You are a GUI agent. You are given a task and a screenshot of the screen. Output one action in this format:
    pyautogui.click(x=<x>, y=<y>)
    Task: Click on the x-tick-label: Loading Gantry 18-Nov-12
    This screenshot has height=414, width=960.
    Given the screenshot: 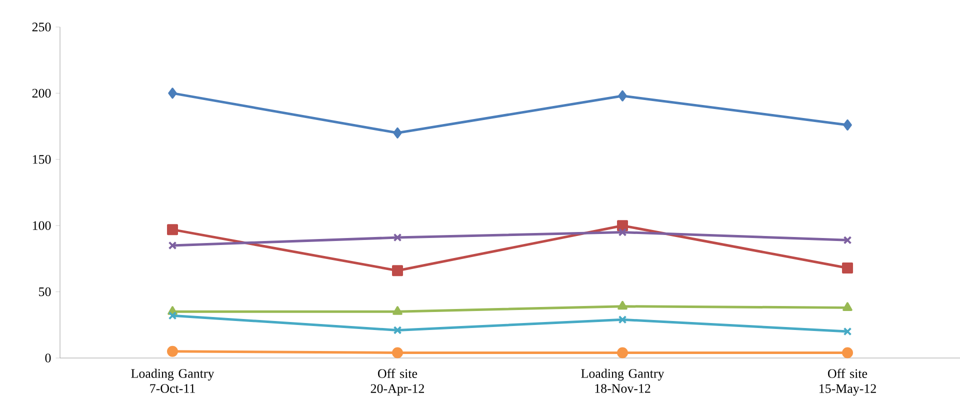 What is the action you would take?
    pyautogui.click(x=622, y=380)
    